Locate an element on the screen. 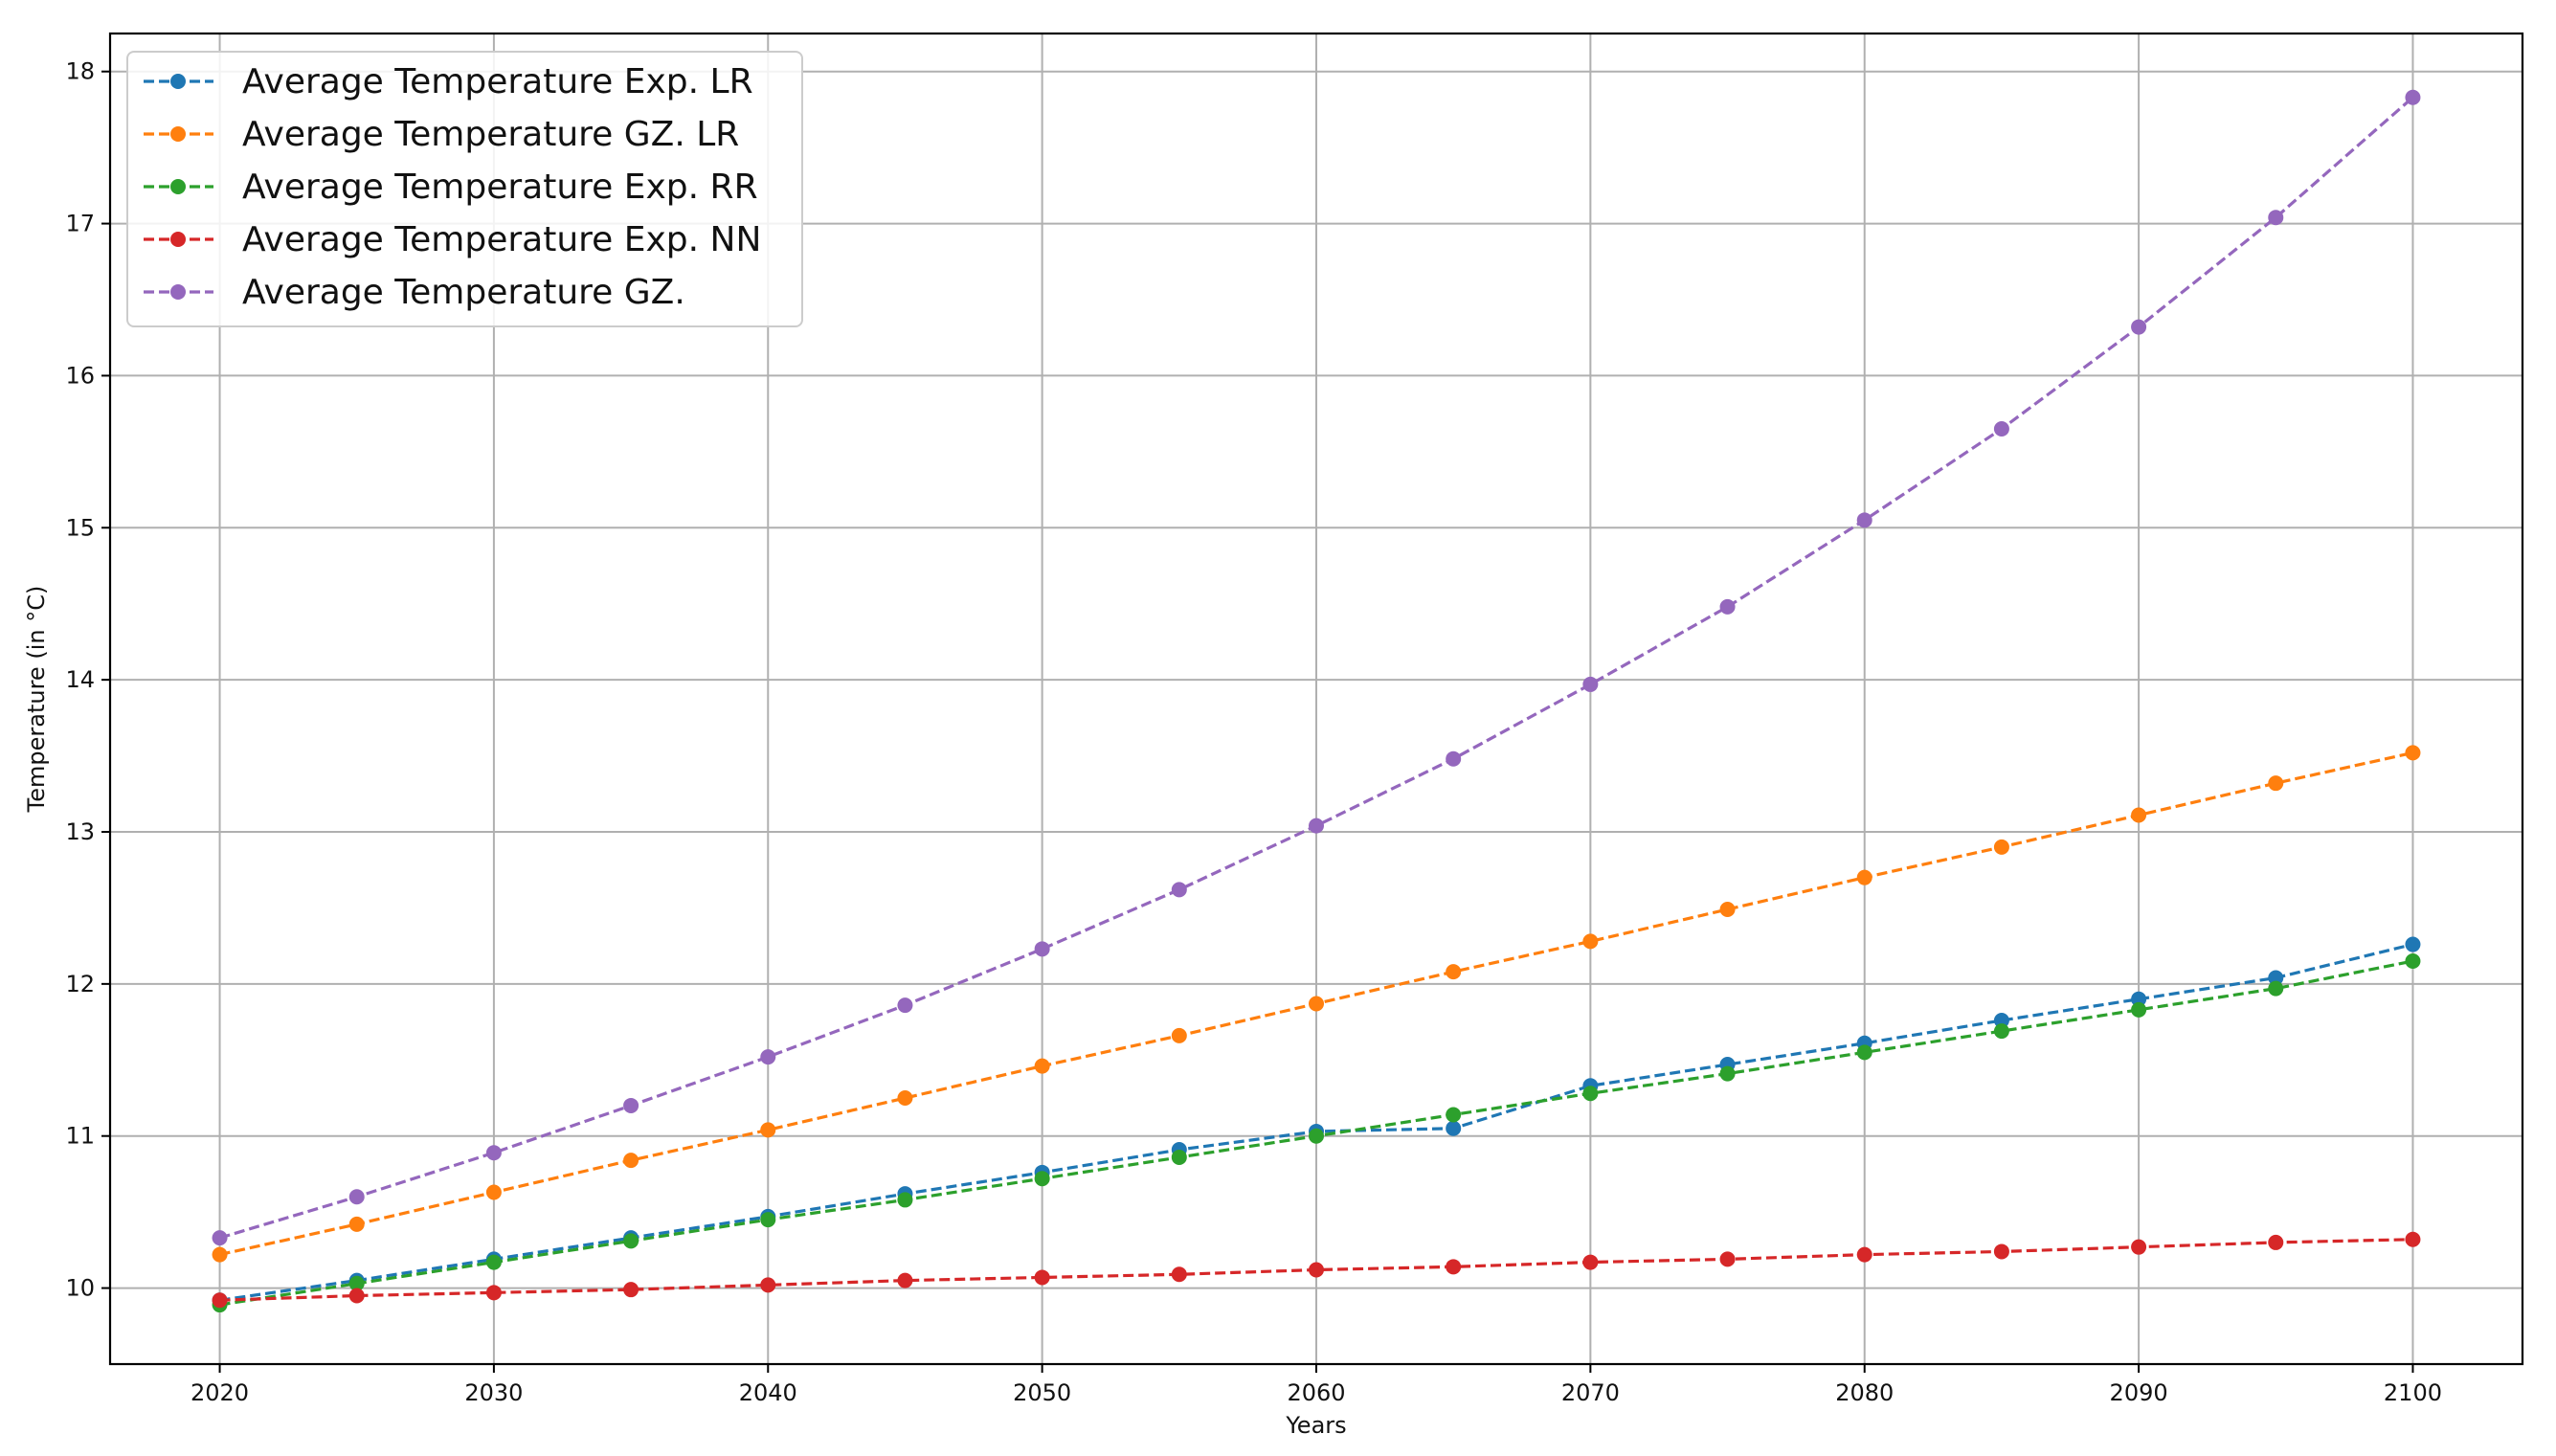 This screenshot has width=2556, height=1456. y-tick-label: 14 is located at coordinates (80, 679).